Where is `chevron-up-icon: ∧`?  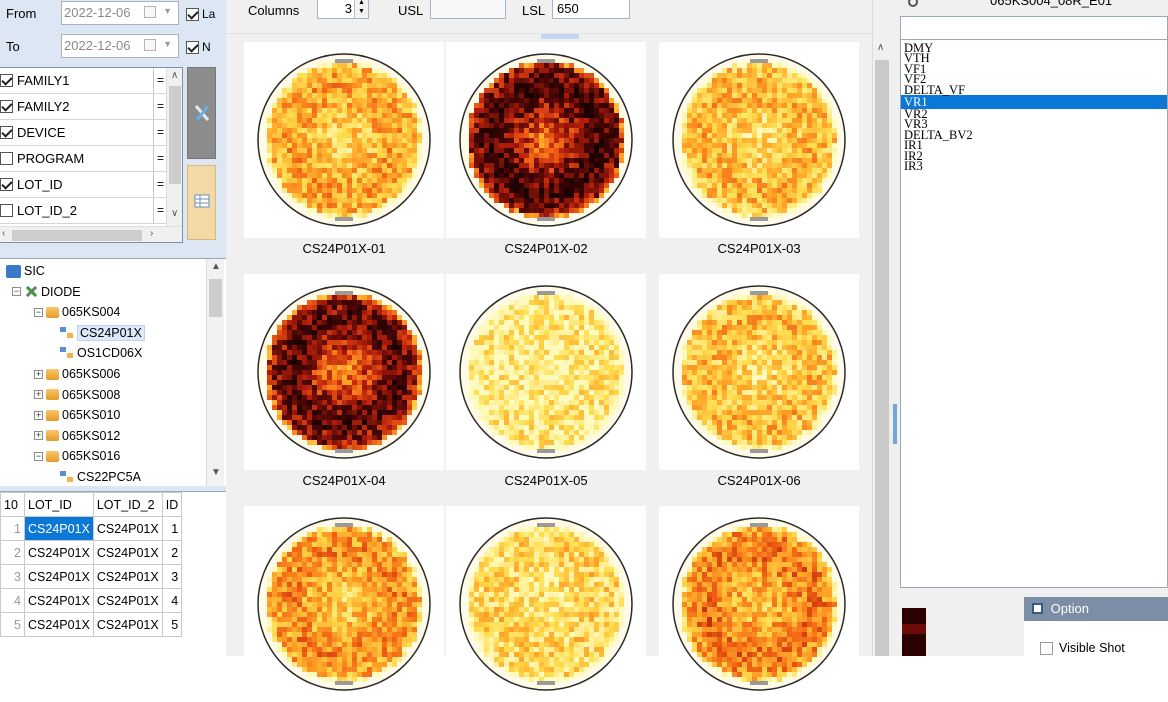
chevron-up-icon: ∧ is located at coordinates (174, 75).